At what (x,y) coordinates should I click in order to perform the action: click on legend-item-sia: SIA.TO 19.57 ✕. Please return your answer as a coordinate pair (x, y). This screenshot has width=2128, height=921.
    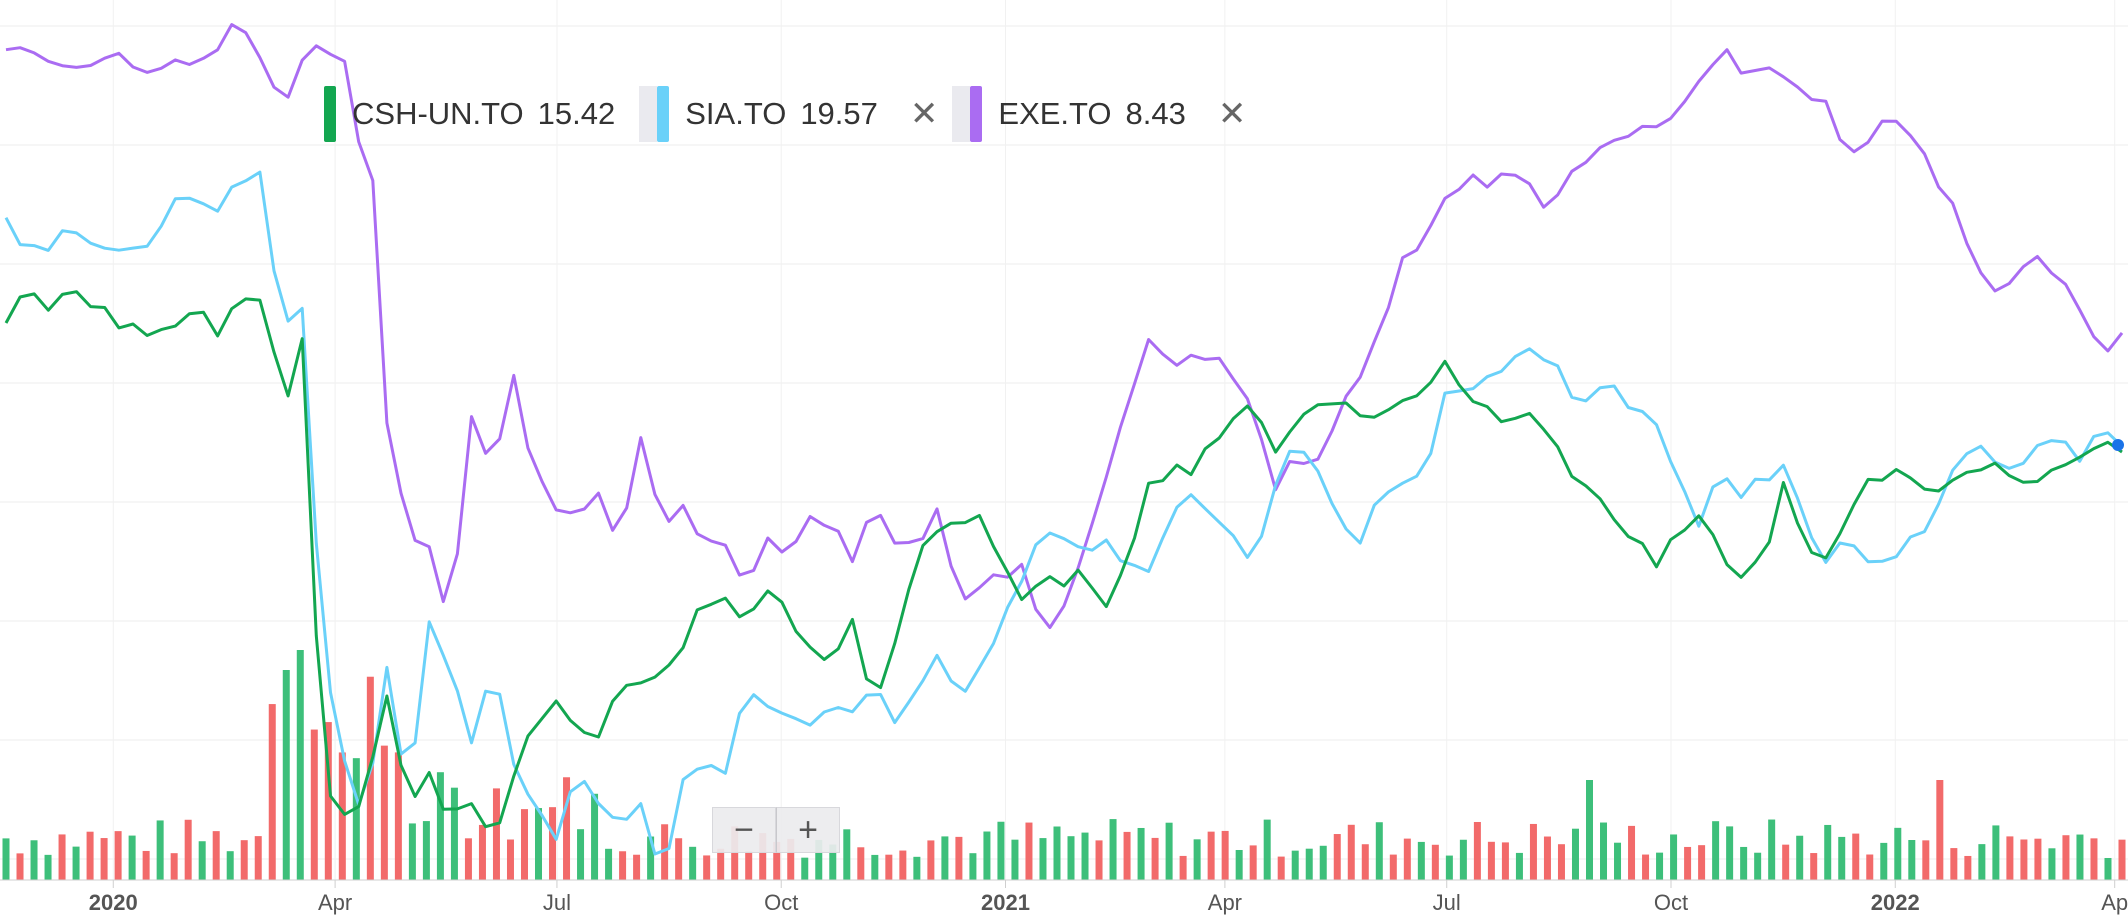
    Looking at the image, I should click on (795, 114).